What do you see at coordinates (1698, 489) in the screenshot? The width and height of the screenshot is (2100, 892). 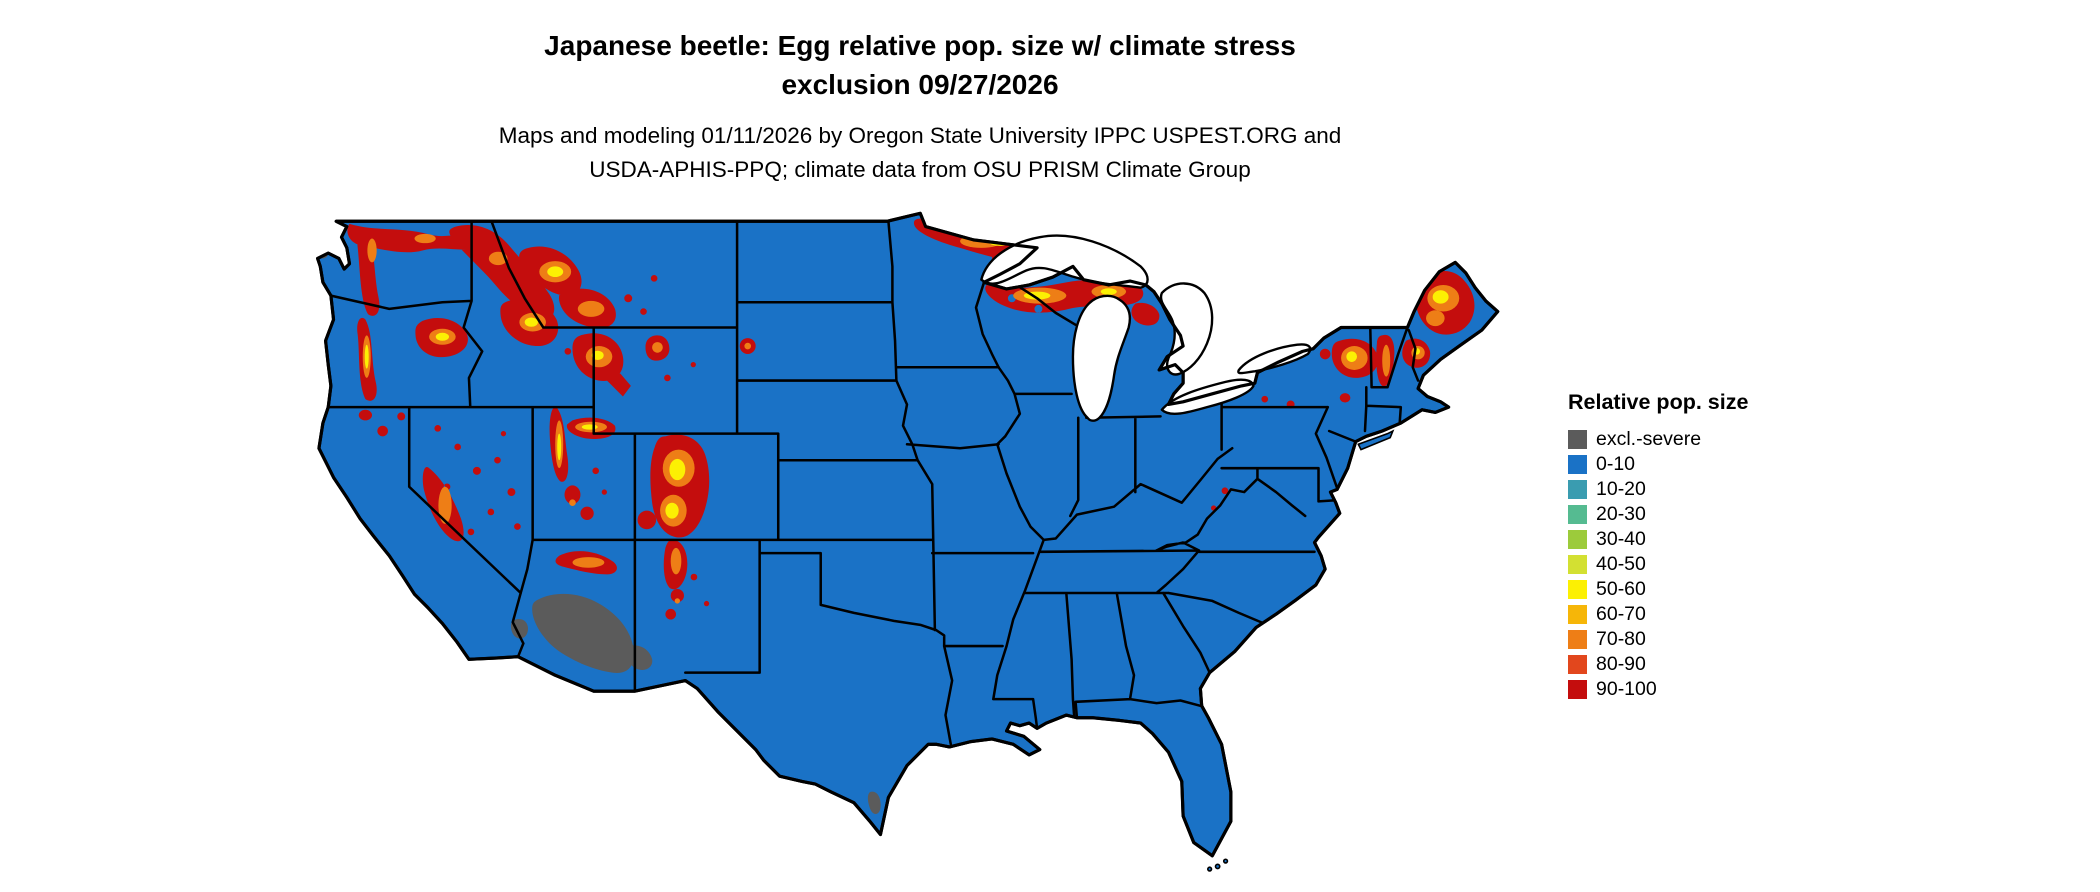 I see `legend-item: 10-20` at bounding box center [1698, 489].